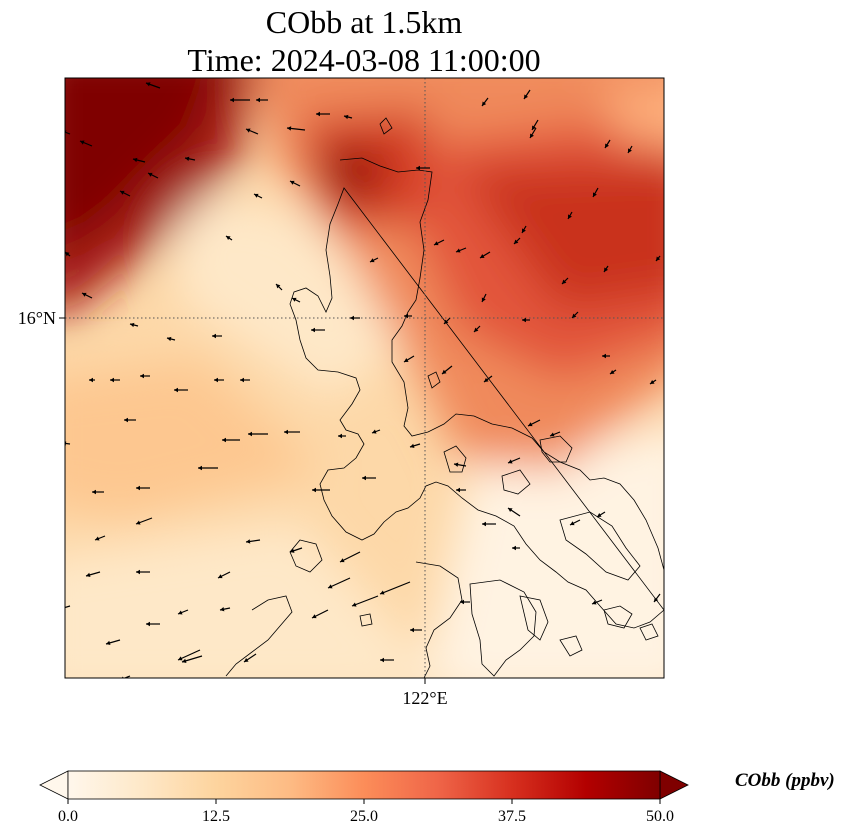  I want to click on colorbar-gradient, so click(364, 785).